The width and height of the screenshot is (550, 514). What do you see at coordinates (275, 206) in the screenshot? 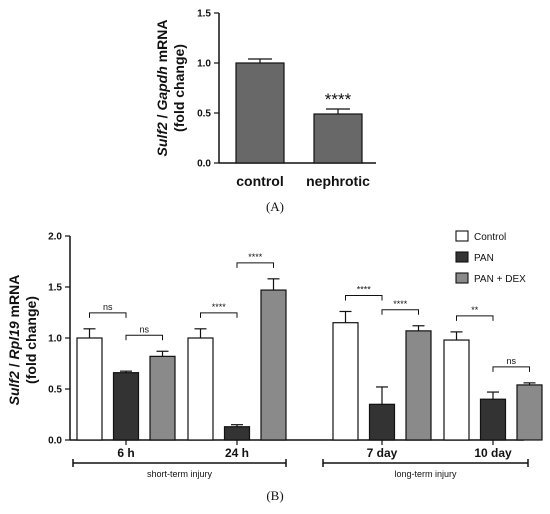
I see `panel-label: (A)` at bounding box center [275, 206].